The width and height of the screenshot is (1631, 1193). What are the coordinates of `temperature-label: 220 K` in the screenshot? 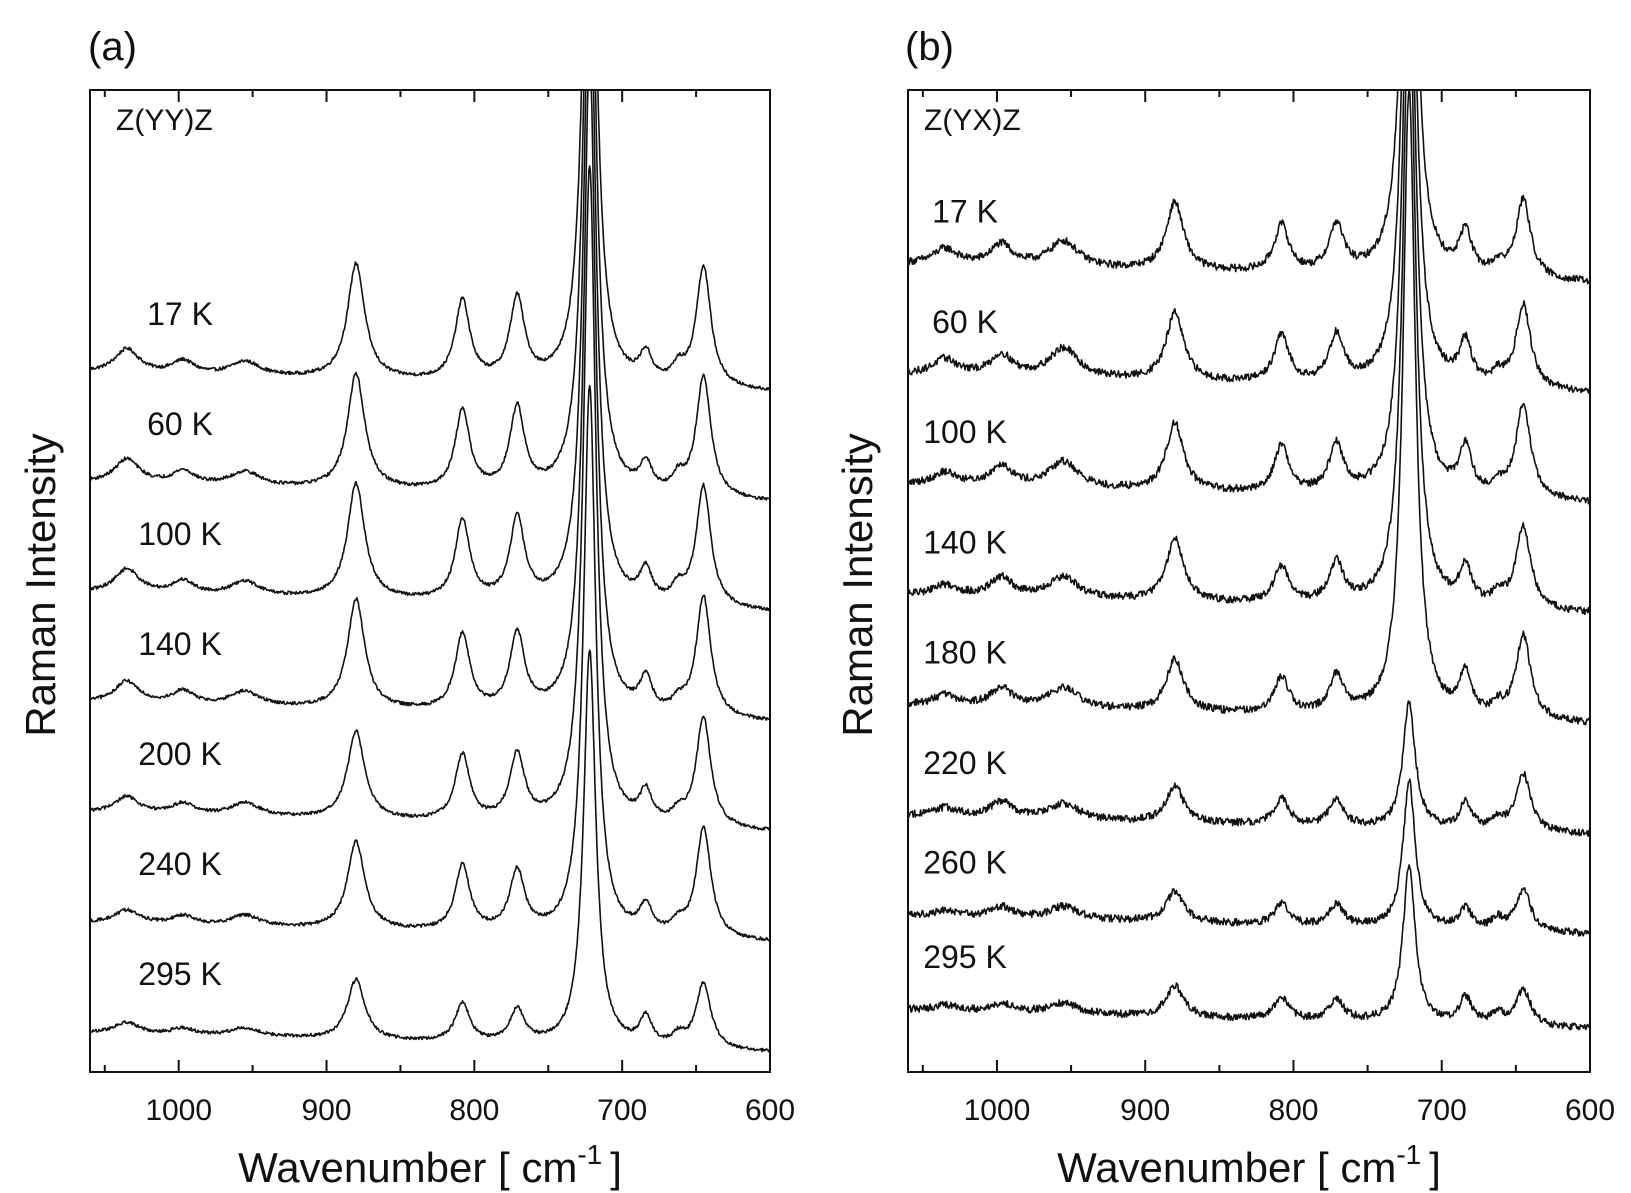 It's located at (965, 763).